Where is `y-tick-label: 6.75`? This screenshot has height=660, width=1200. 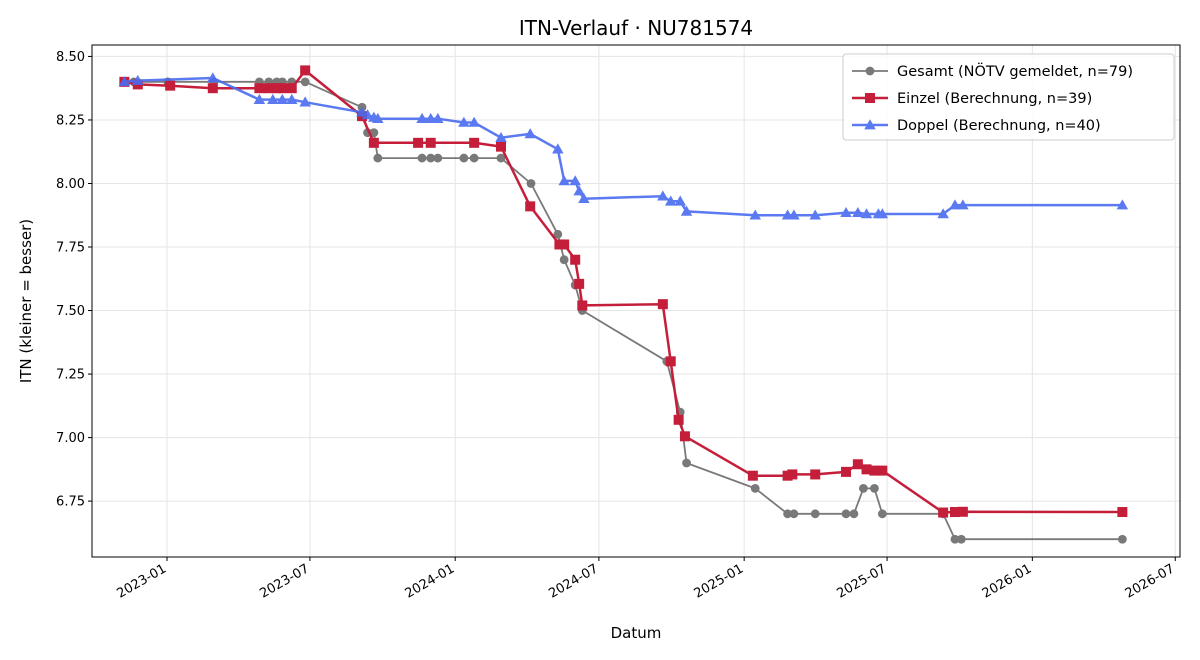 y-tick-label: 6.75 is located at coordinates (70, 502).